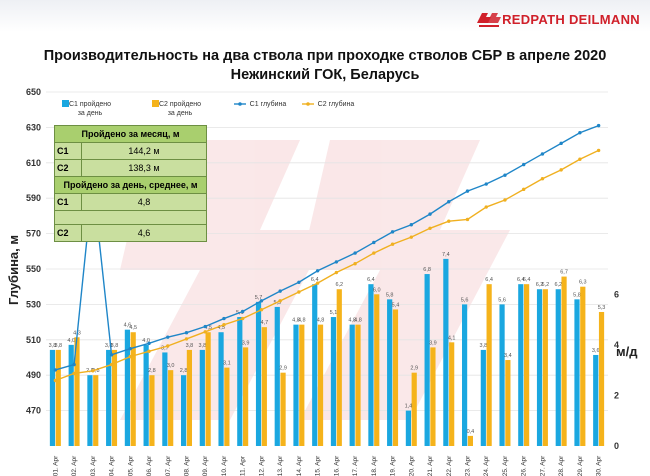  What do you see at coordinates (489, 20) in the screenshot?
I see `redpath-logo-icon` at bounding box center [489, 20].